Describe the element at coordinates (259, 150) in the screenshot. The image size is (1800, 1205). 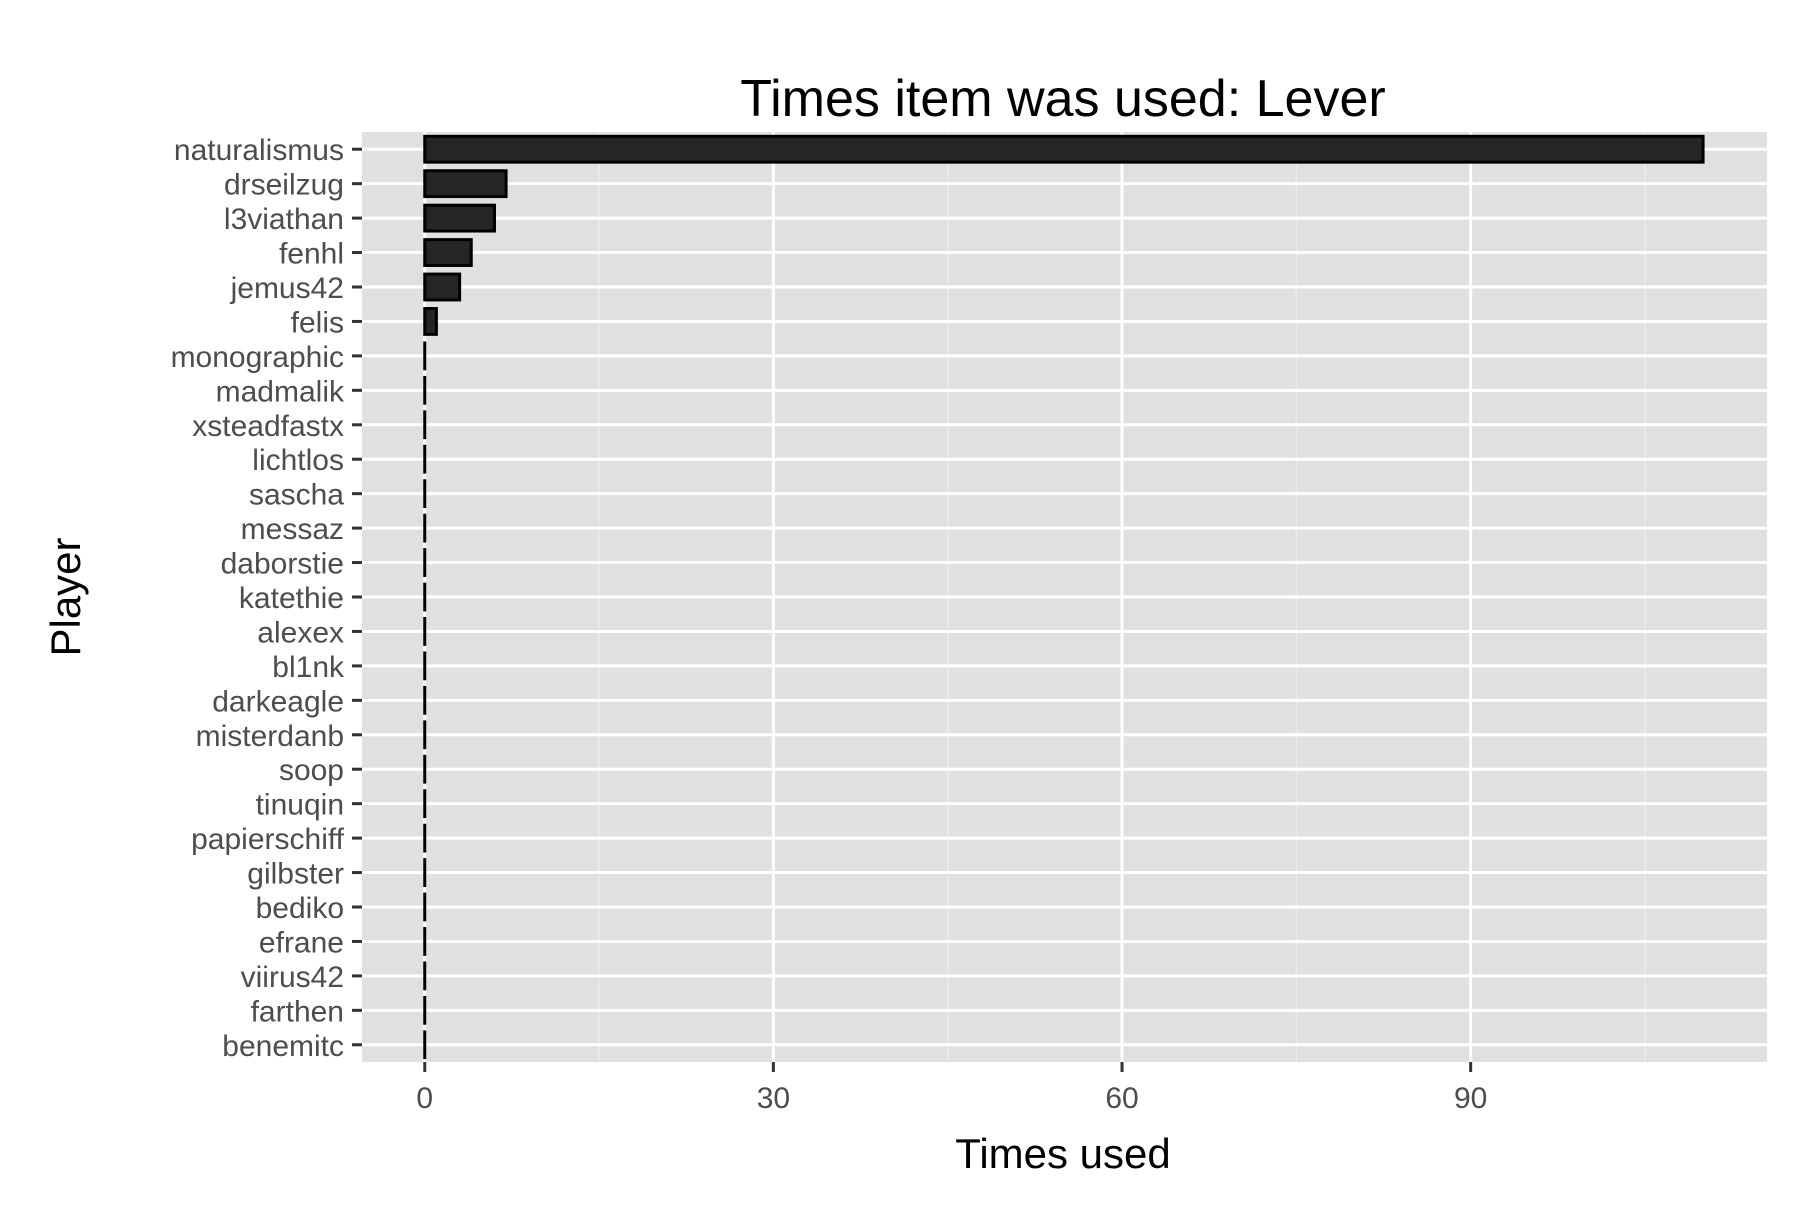
I see `y-tick-label: naturalismus` at that location.